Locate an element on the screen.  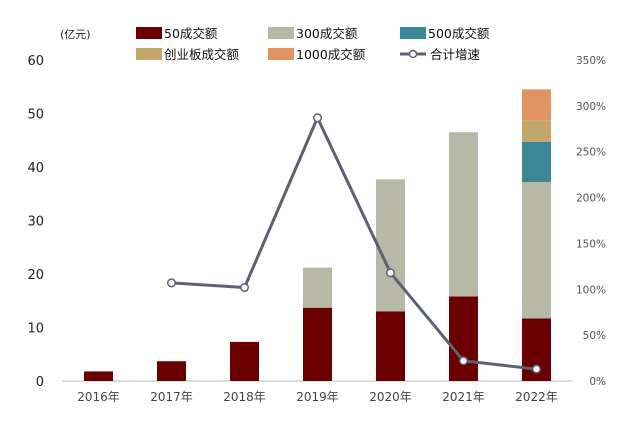
x-tick-label: 2022年 is located at coordinates (536, 397).